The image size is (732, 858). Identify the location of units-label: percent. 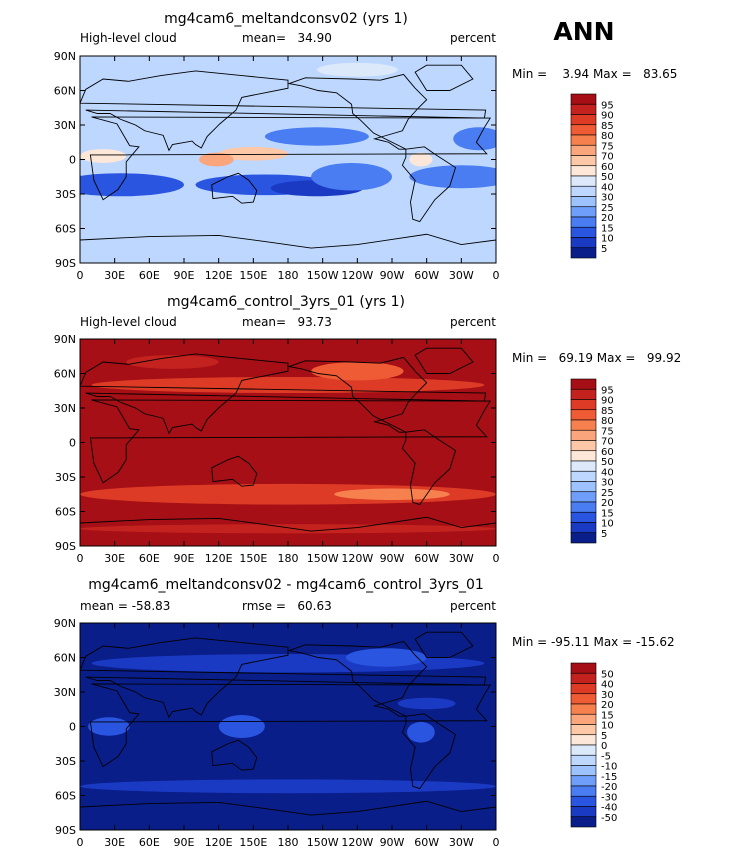
(473, 606).